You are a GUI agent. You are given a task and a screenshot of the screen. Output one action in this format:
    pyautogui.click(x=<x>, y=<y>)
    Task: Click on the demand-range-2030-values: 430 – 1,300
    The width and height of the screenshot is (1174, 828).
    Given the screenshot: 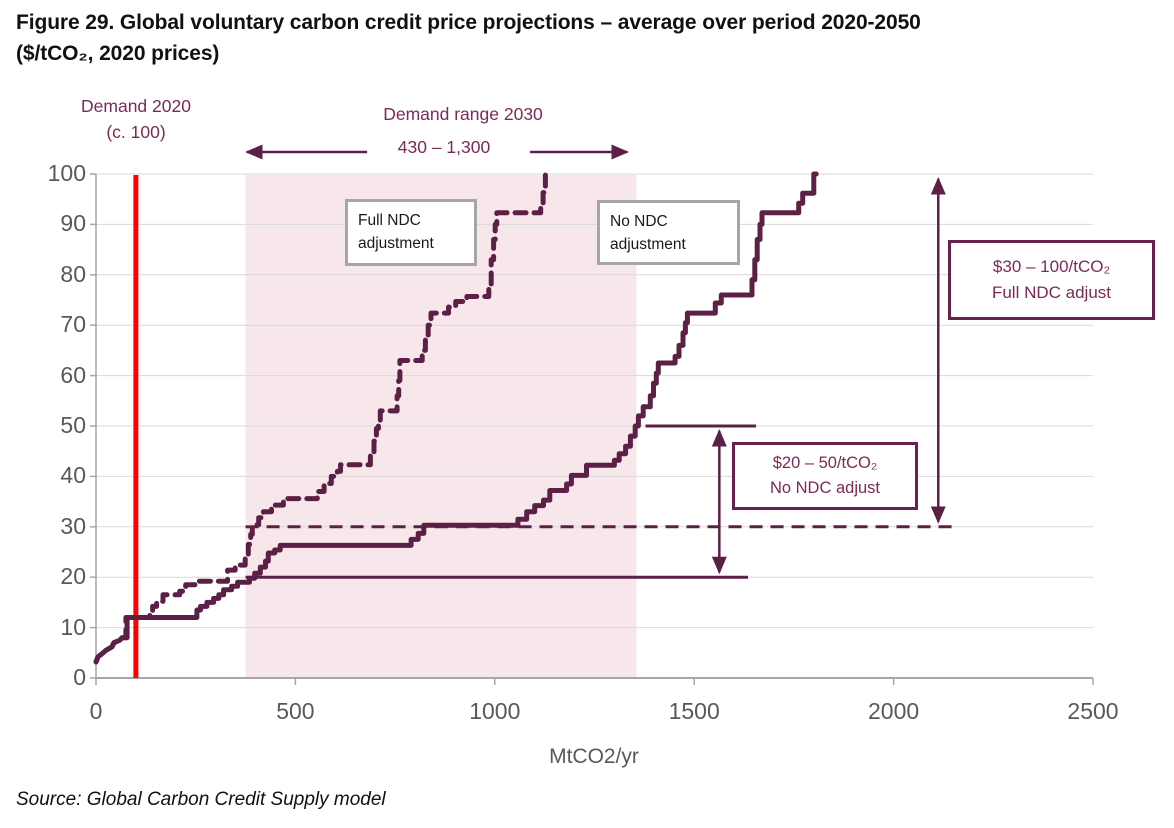 What is the action you would take?
    pyautogui.click(x=444, y=147)
    